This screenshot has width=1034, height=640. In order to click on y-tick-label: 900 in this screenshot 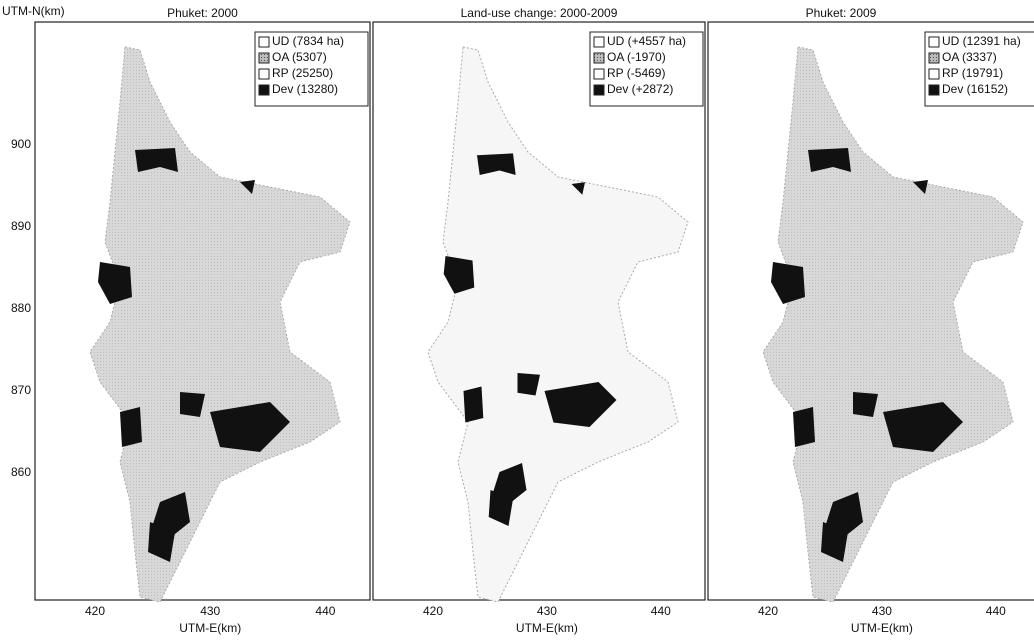, I will do `click(21, 144)`.